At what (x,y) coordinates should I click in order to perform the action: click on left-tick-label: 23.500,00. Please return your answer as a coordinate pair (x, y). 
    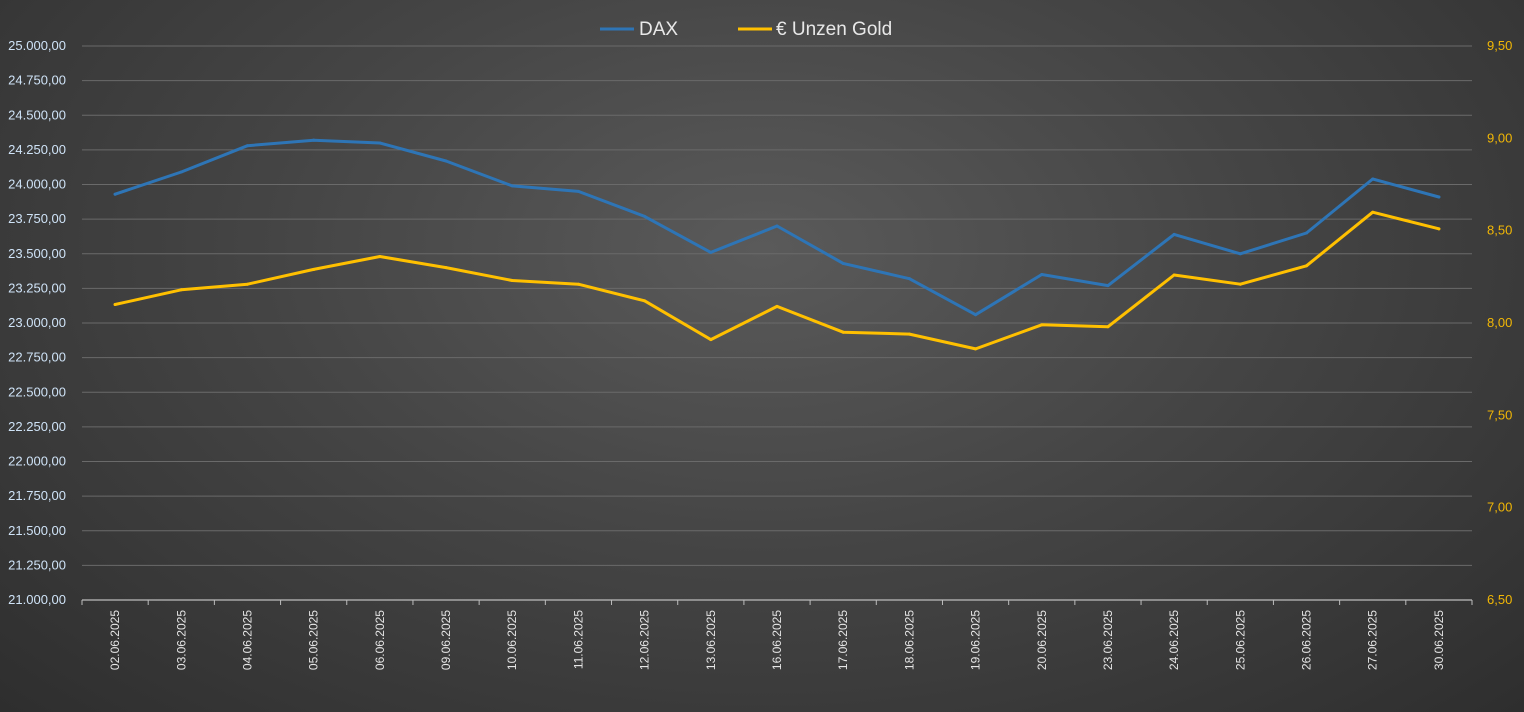
    Looking at the image, I should click on (37, 253).